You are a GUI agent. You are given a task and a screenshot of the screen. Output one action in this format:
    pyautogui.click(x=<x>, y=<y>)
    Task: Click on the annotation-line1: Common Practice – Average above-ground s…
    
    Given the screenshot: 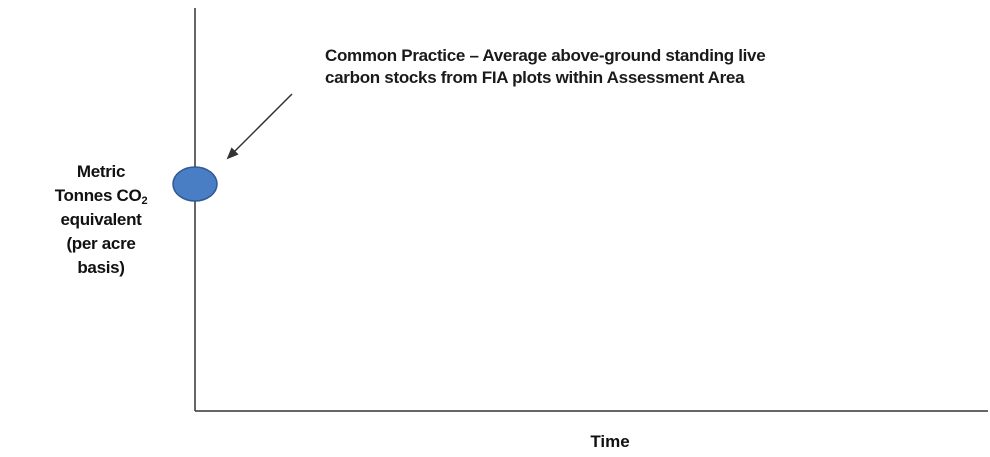 What is the action you would take?
    pyautogui.click(x=545, y=55)
    